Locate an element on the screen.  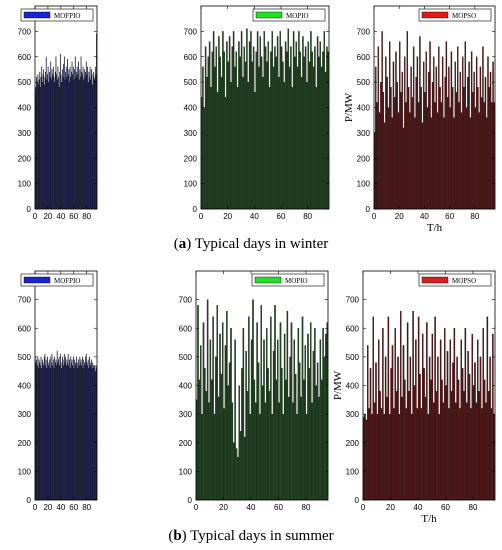
chart-winter-mofpio: 0 100 200 300 400 500 600 700 0 20 40 60 80 MOFPIO is located at coordinates (58, 113).